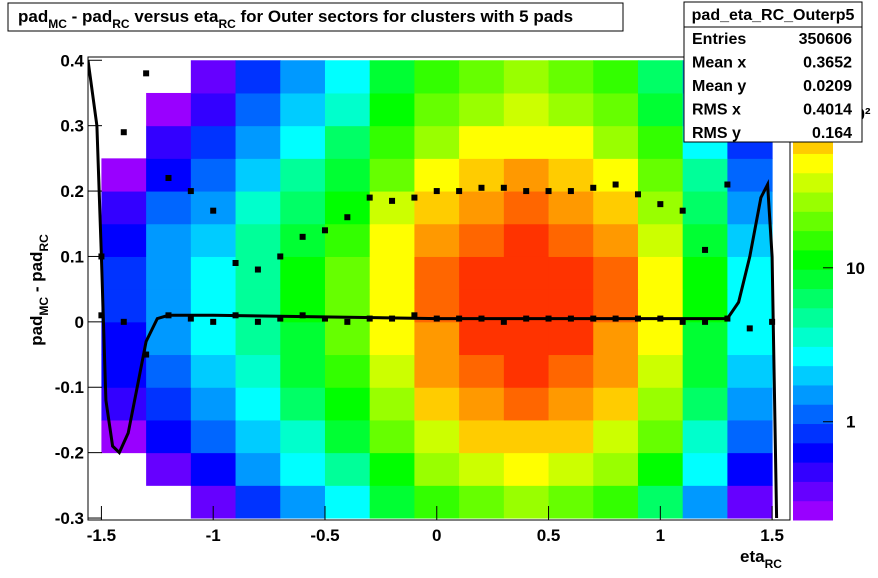  What do you see at coordinates (850, 422) in the screenshot?
I see `z-tick-label: 1` at bounding box center [850, 422].